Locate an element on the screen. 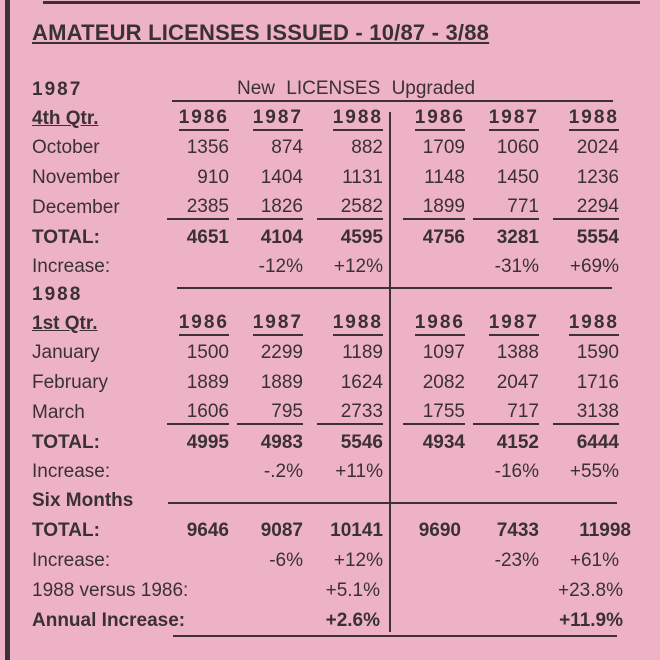  column-group-header: New LICENSES Upgraded is located at coordinates (356, 89).